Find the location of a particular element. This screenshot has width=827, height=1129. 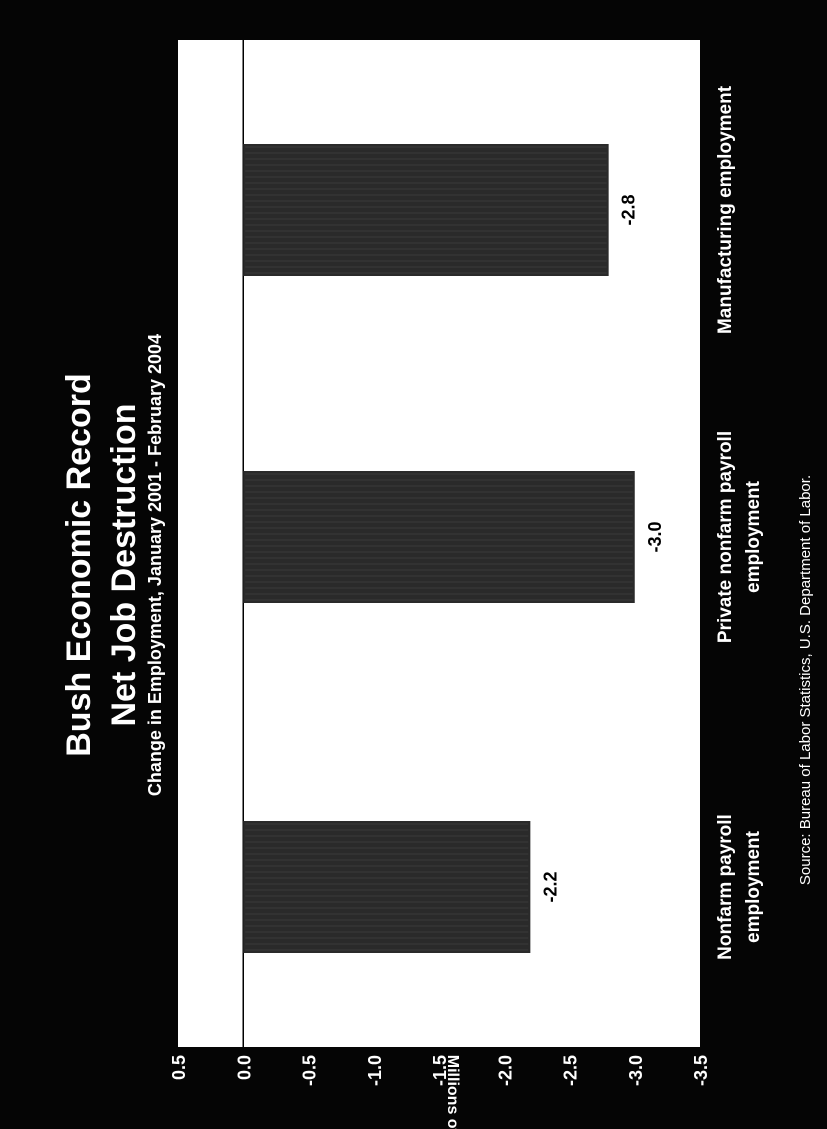

y-axis-title: Millions of jobs is located at coordinates (452, 1092).